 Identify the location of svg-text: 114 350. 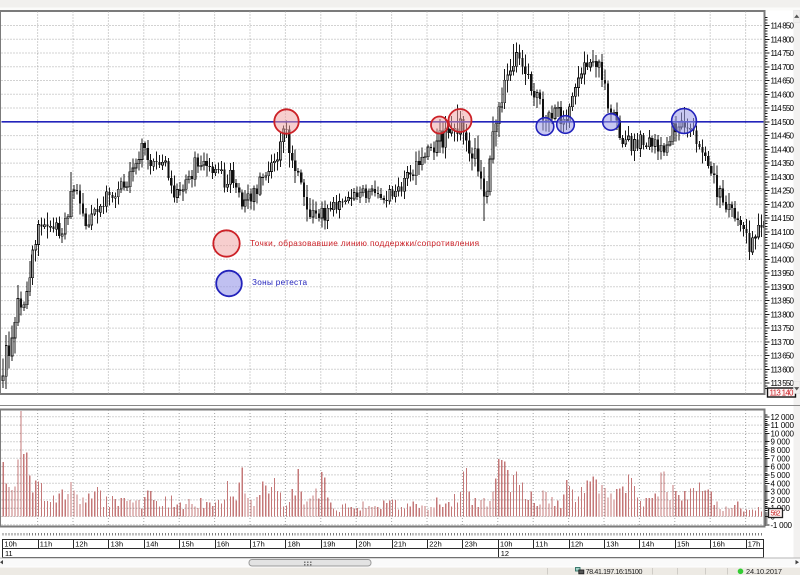
(783, 163).